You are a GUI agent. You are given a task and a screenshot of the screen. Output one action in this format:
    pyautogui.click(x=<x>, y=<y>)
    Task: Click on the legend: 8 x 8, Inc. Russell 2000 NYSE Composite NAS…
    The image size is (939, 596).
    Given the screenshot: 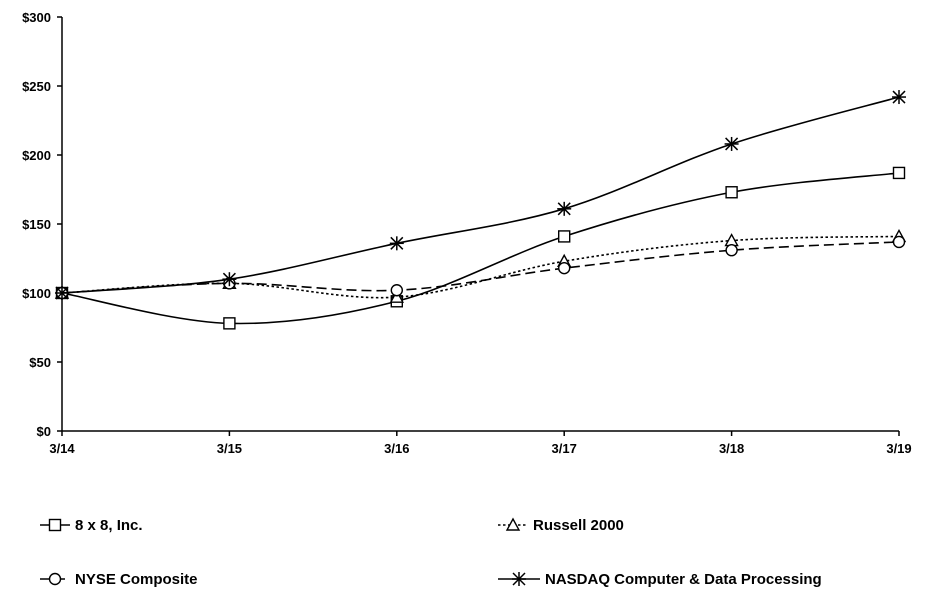 What is the action you would take?
    pyautogui.click(x=431, y=552)
    